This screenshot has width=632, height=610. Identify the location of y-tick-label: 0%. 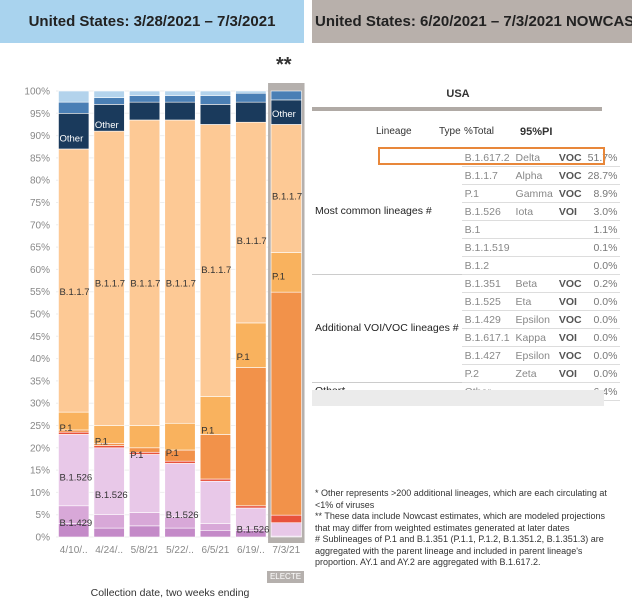
(43, 538).